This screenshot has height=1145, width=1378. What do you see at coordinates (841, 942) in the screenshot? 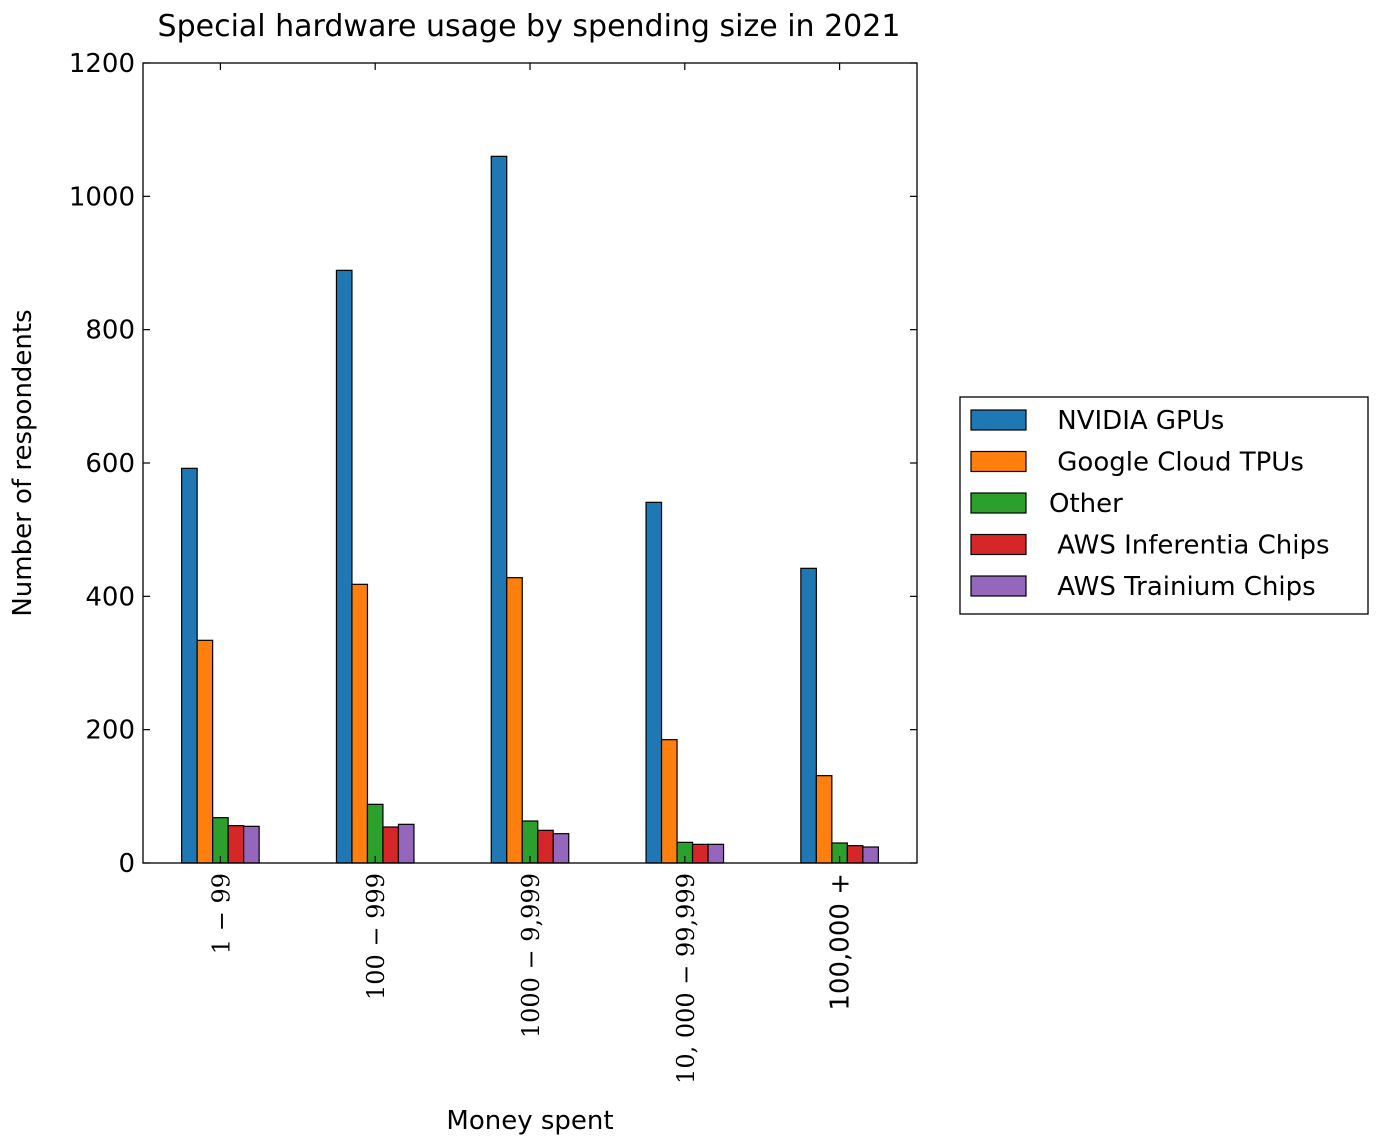
I see `x-tick-label-4: 100,000 +` at bounding box center [841, 942].